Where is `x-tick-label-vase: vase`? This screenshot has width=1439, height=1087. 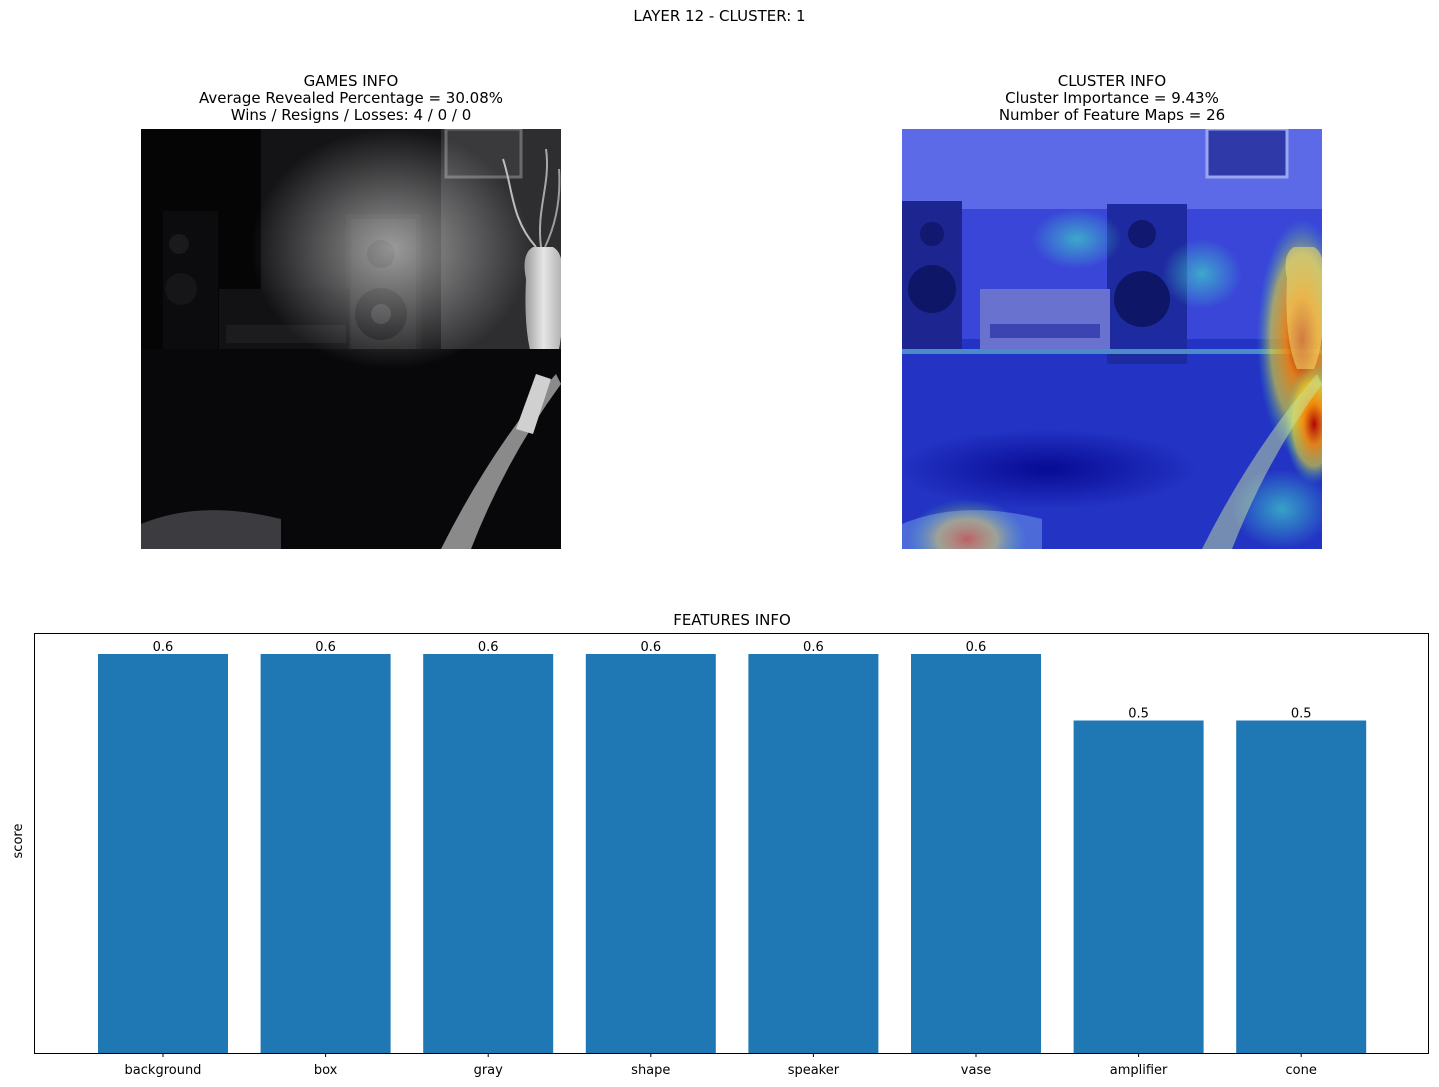 x-tick-label-vase: vase is located at coordinates (976, 1070).